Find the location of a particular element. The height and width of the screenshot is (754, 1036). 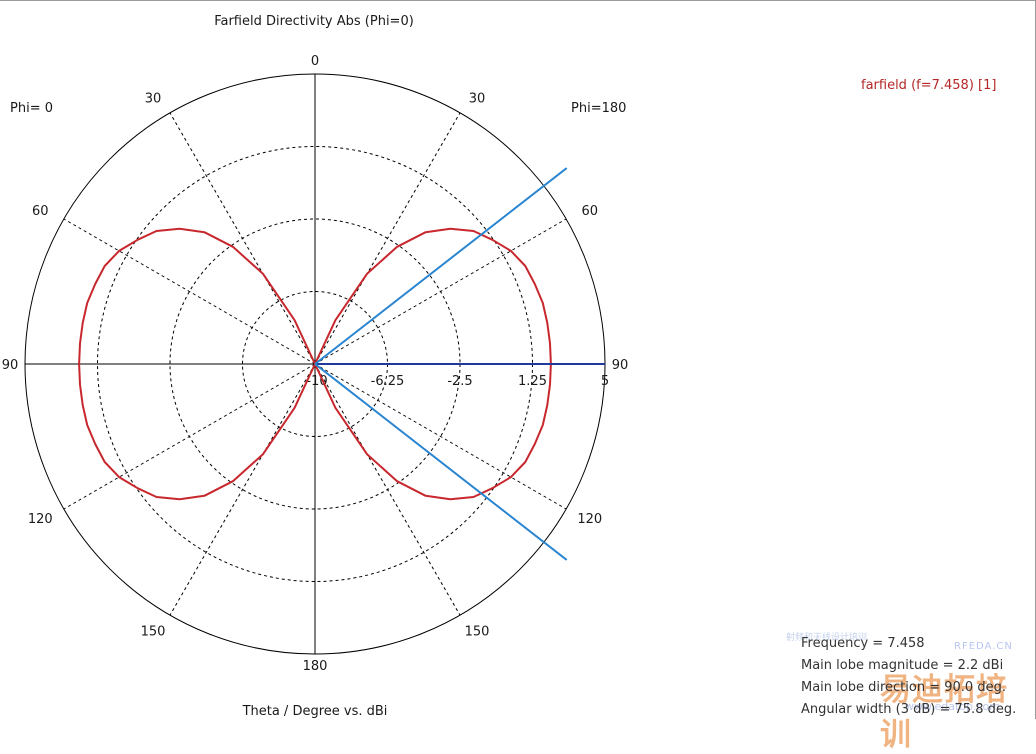

radial-tick-label: 5 is located at coordinates (605, 381).